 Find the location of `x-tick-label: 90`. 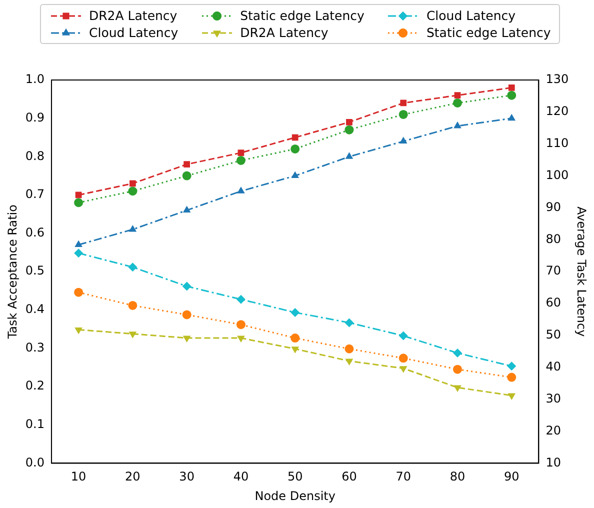

x-tick-label: 90 is located at coordinates (512, 477).